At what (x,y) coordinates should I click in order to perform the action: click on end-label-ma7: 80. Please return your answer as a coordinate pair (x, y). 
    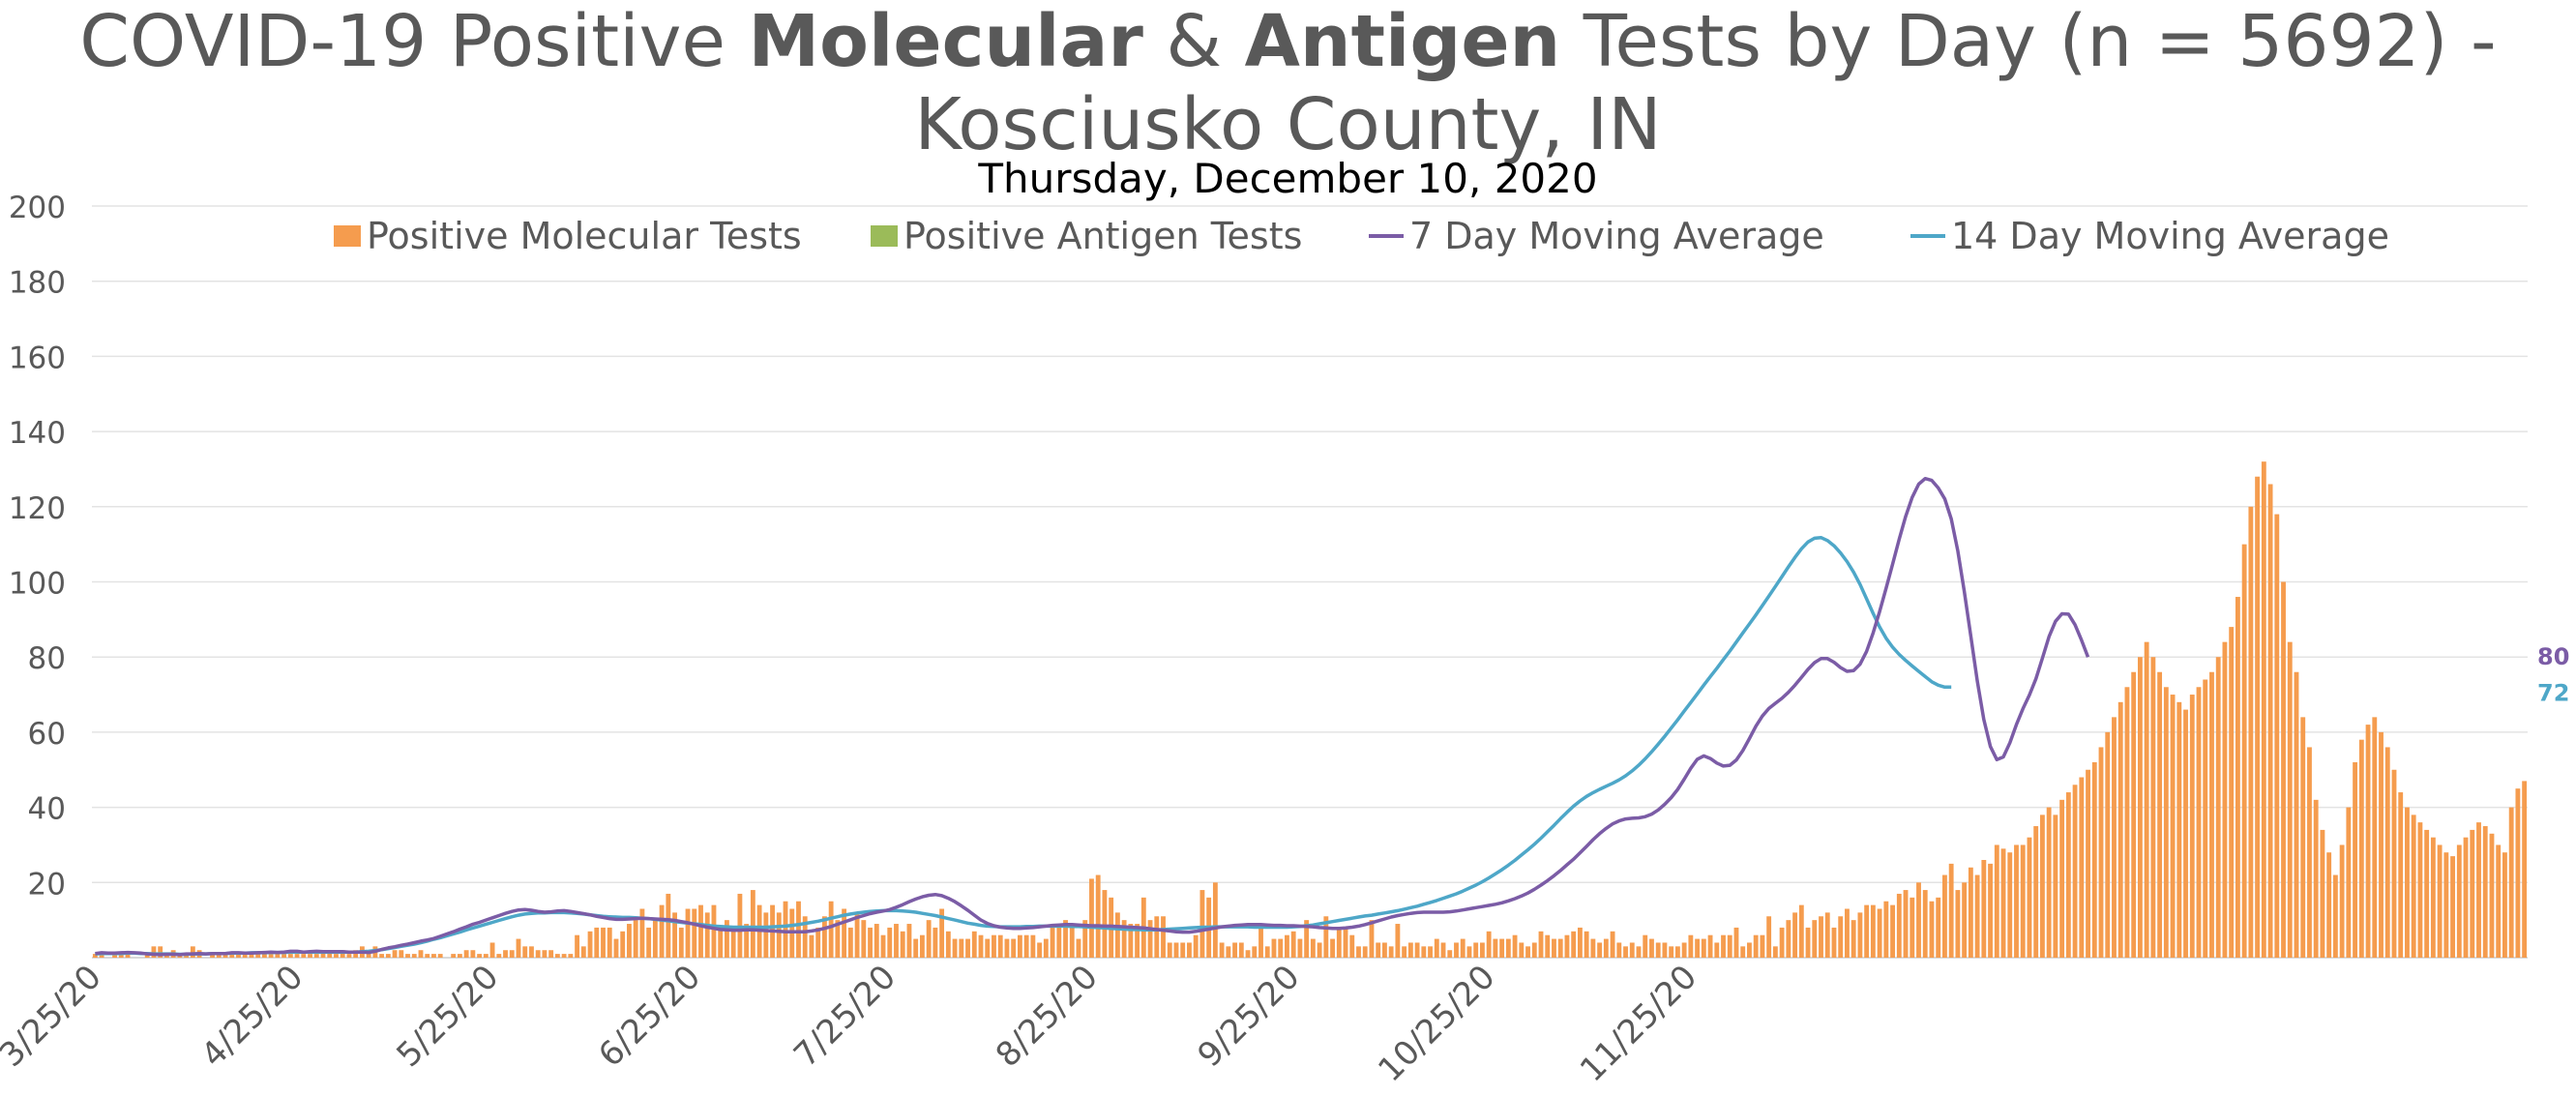
    Looking at the image, I should click on (2553, 656).